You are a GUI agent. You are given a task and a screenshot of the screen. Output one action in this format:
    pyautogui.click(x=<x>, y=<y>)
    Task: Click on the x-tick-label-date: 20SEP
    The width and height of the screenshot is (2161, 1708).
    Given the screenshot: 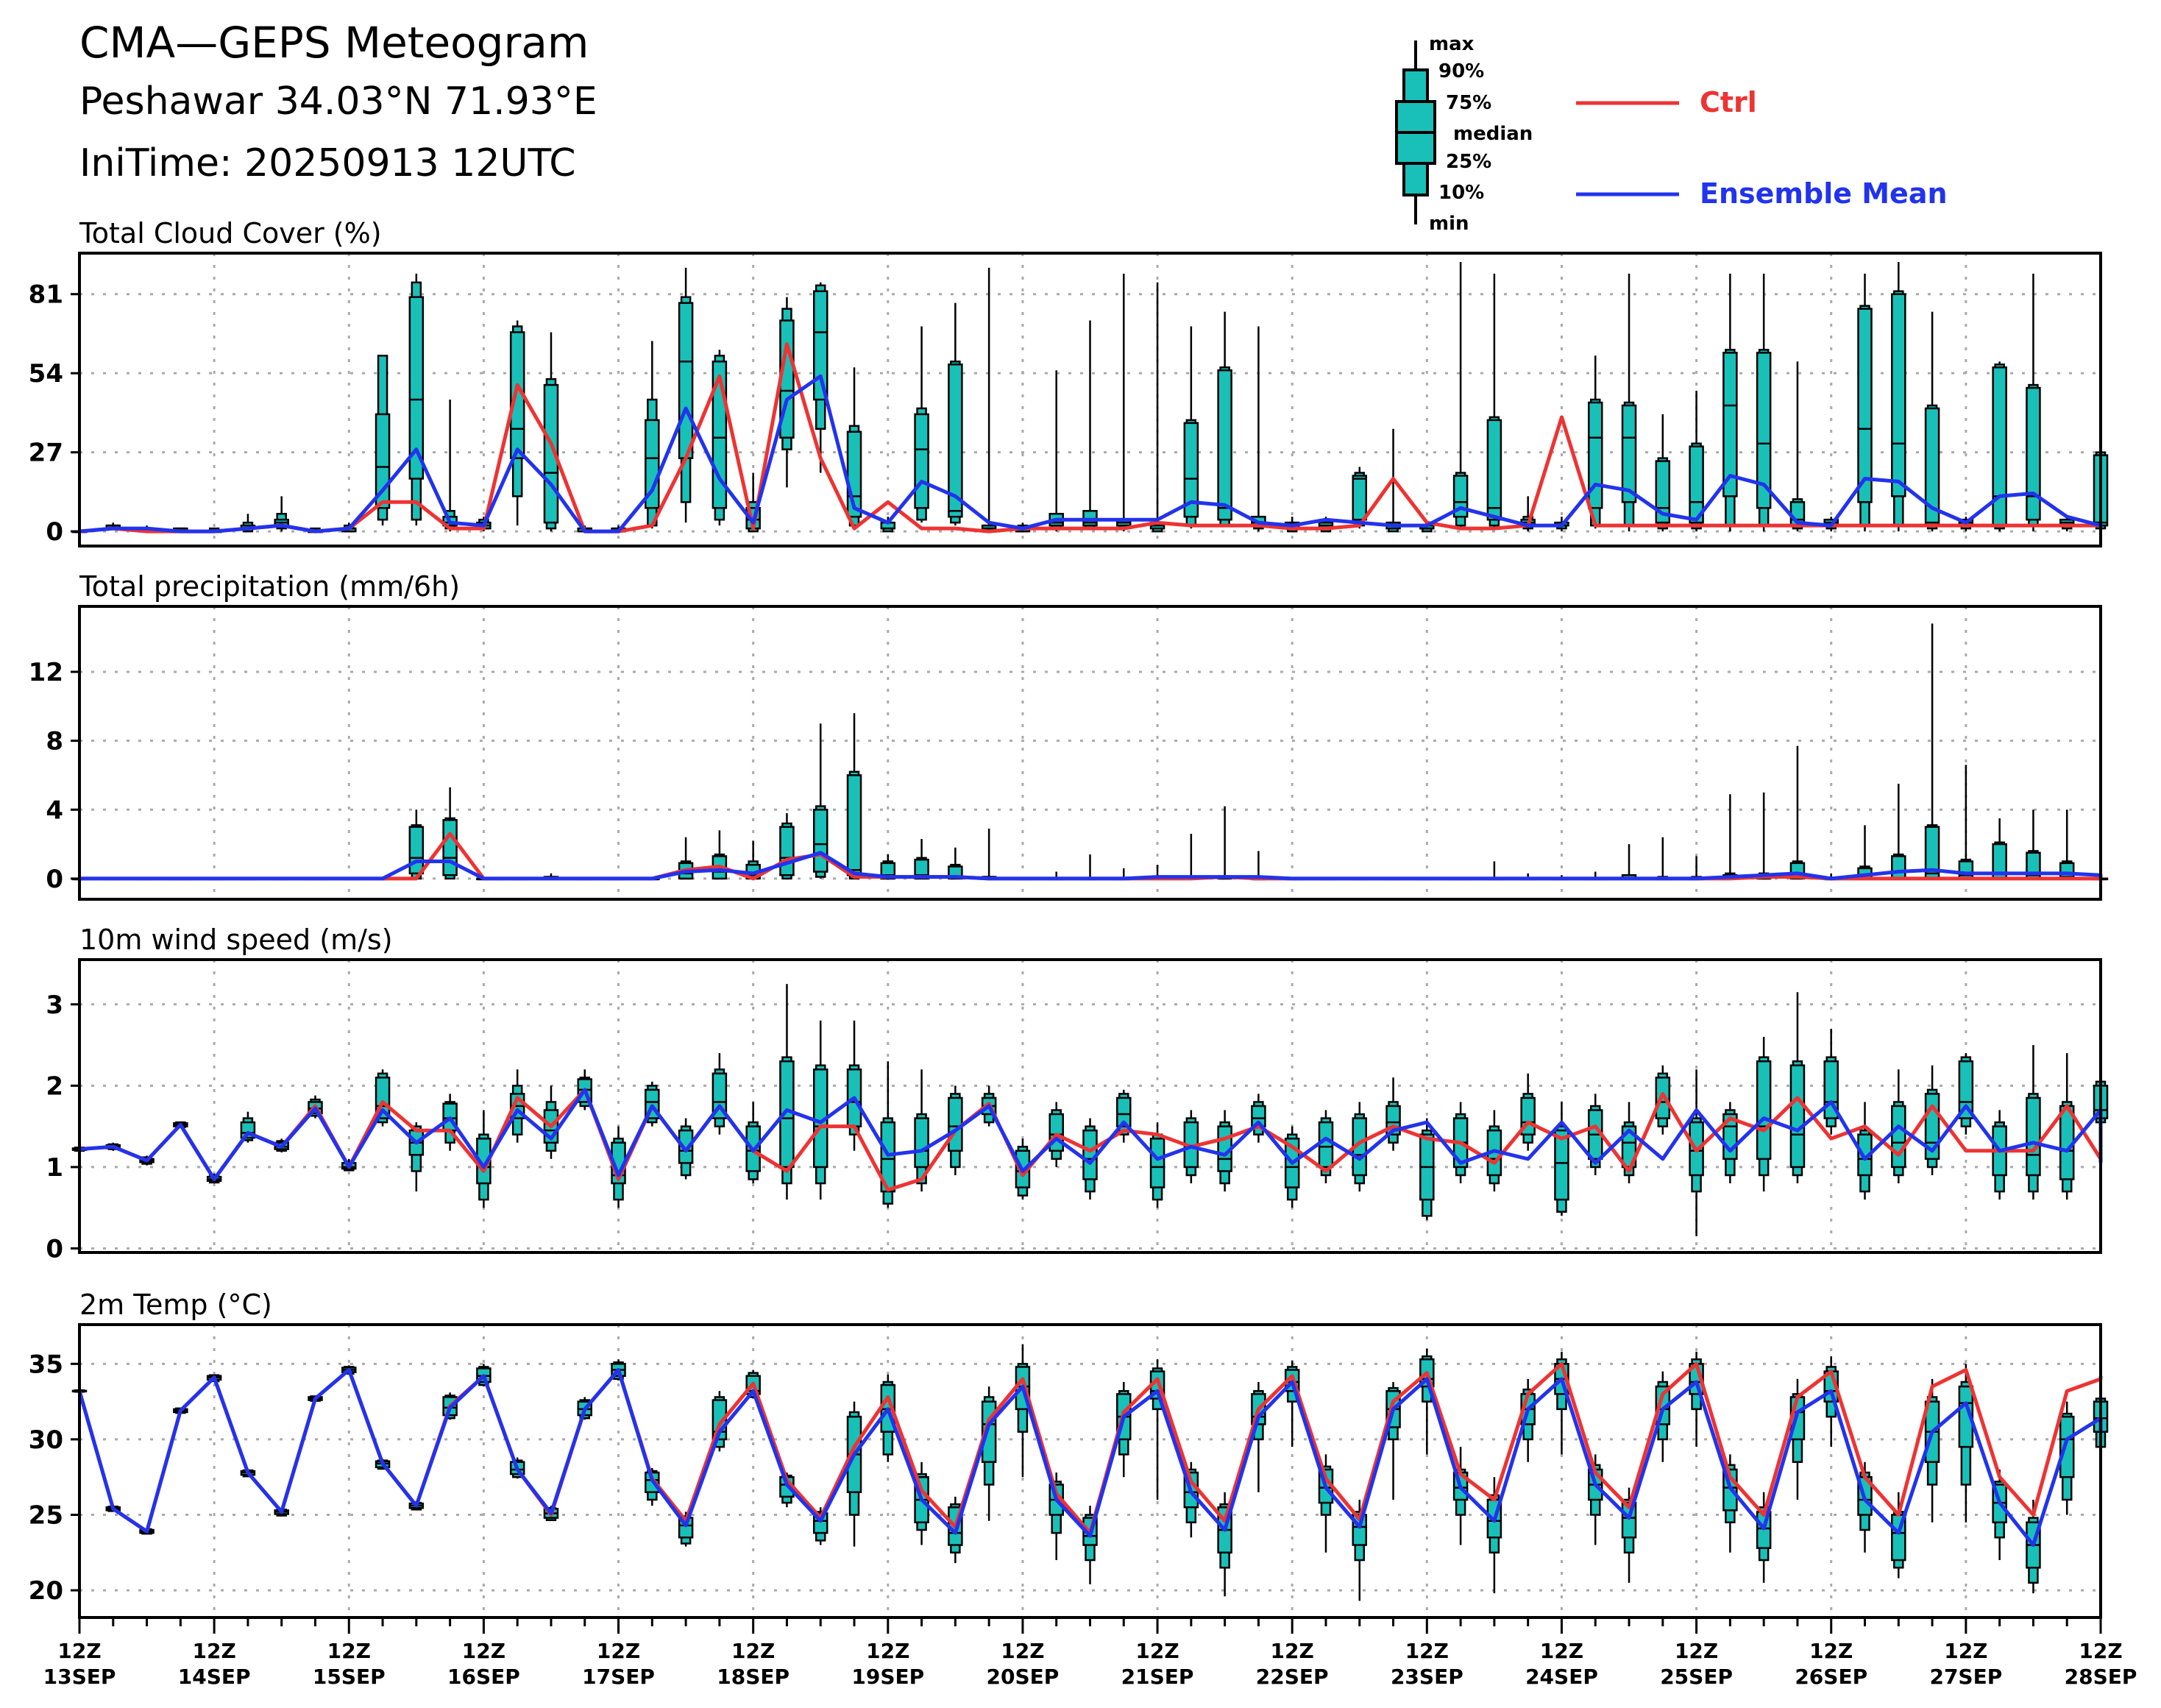 What is the action you would take?
    pyautogui.click(x=1023, y=1677)
    